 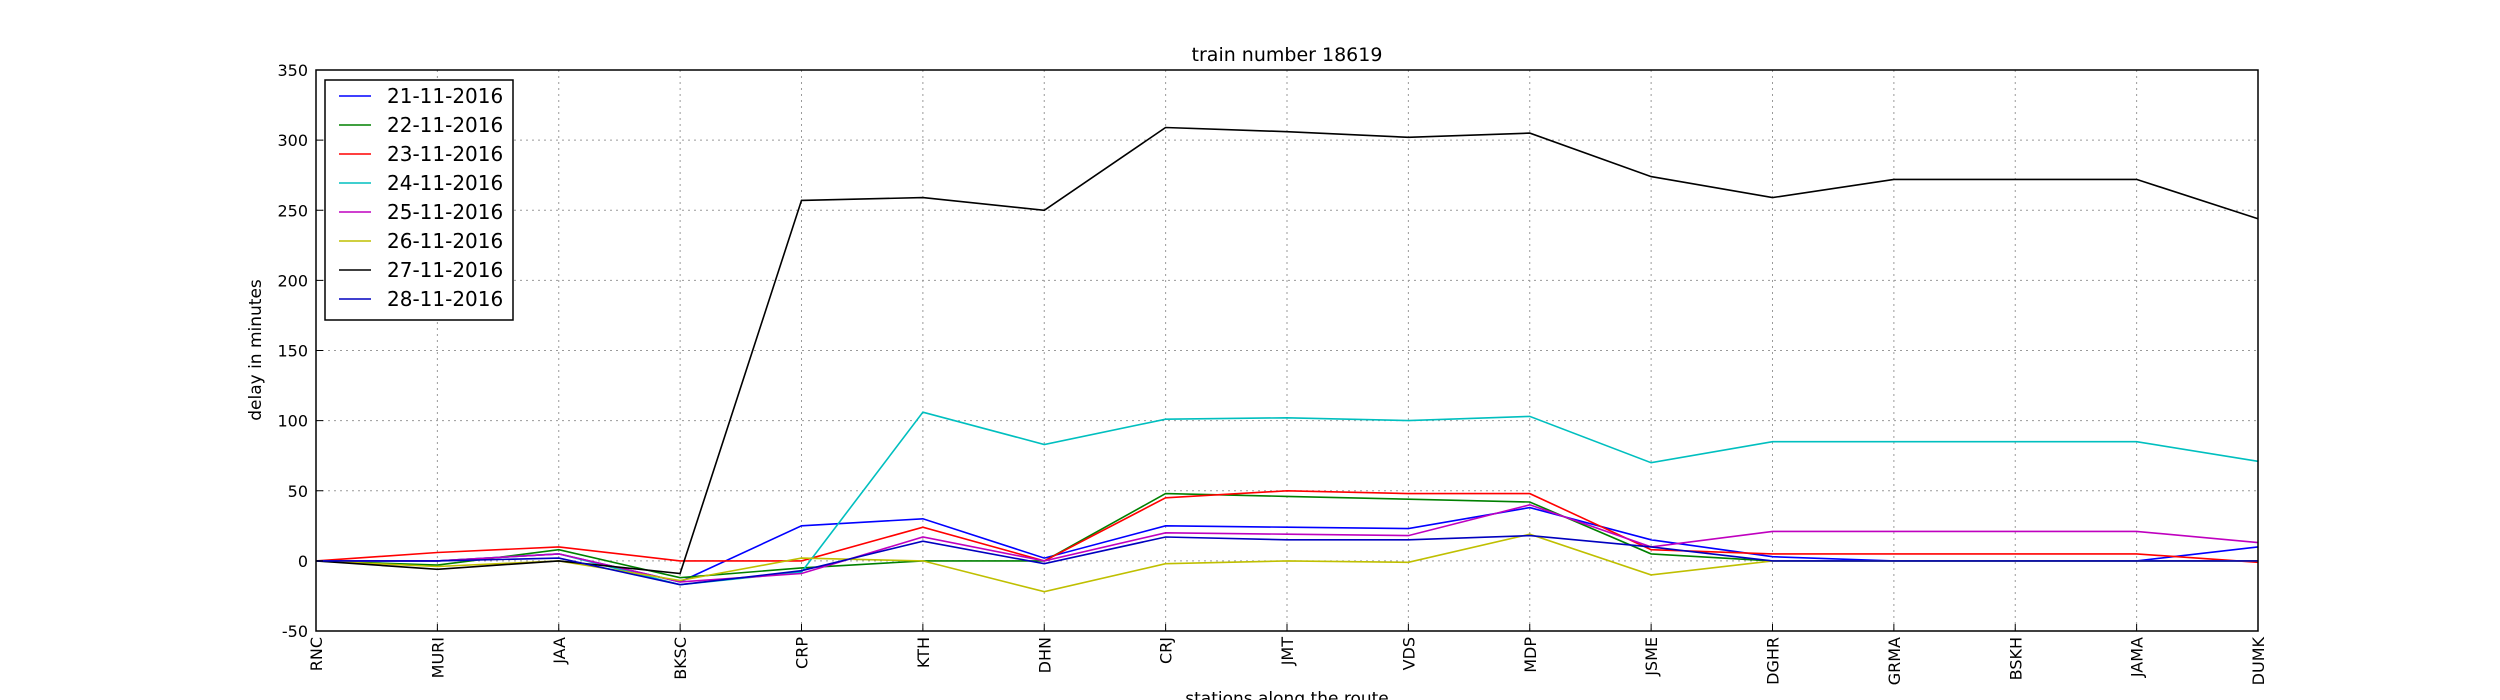 I want to click on y-axis-ticks: -50 0 50 100 150 200 250 300 350, so click(x=300, y=351).